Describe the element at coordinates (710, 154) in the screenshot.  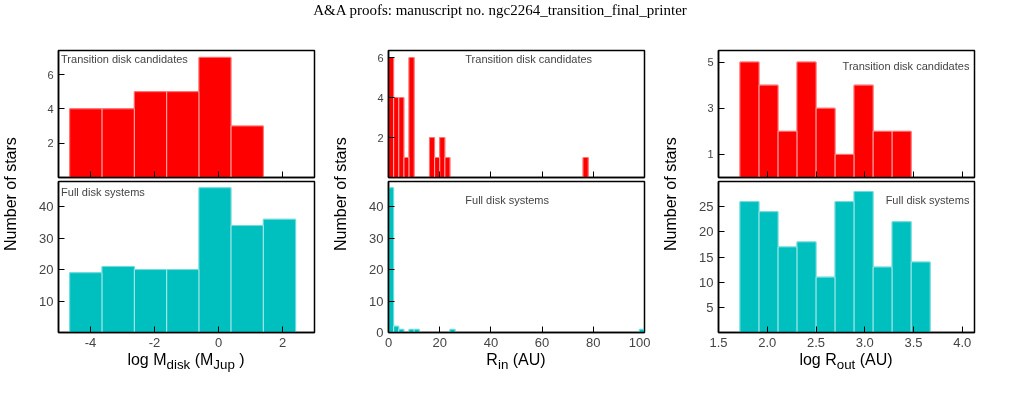
I see `y-tick-label: 1` at that location.